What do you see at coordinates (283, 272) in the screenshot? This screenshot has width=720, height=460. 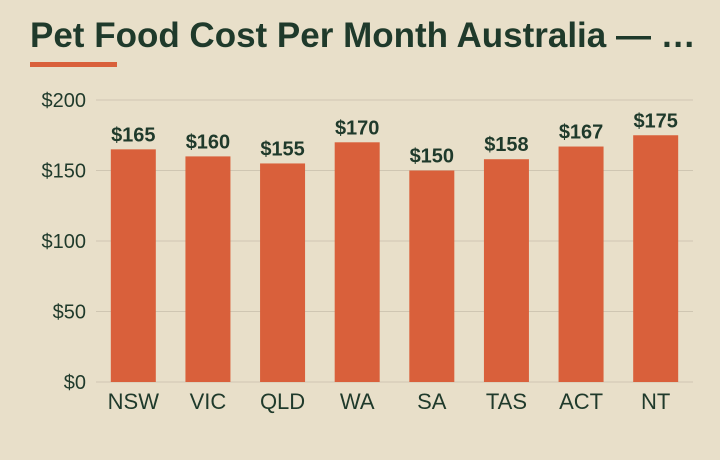 I see `bar-qld` at bounding box center [283, 272].